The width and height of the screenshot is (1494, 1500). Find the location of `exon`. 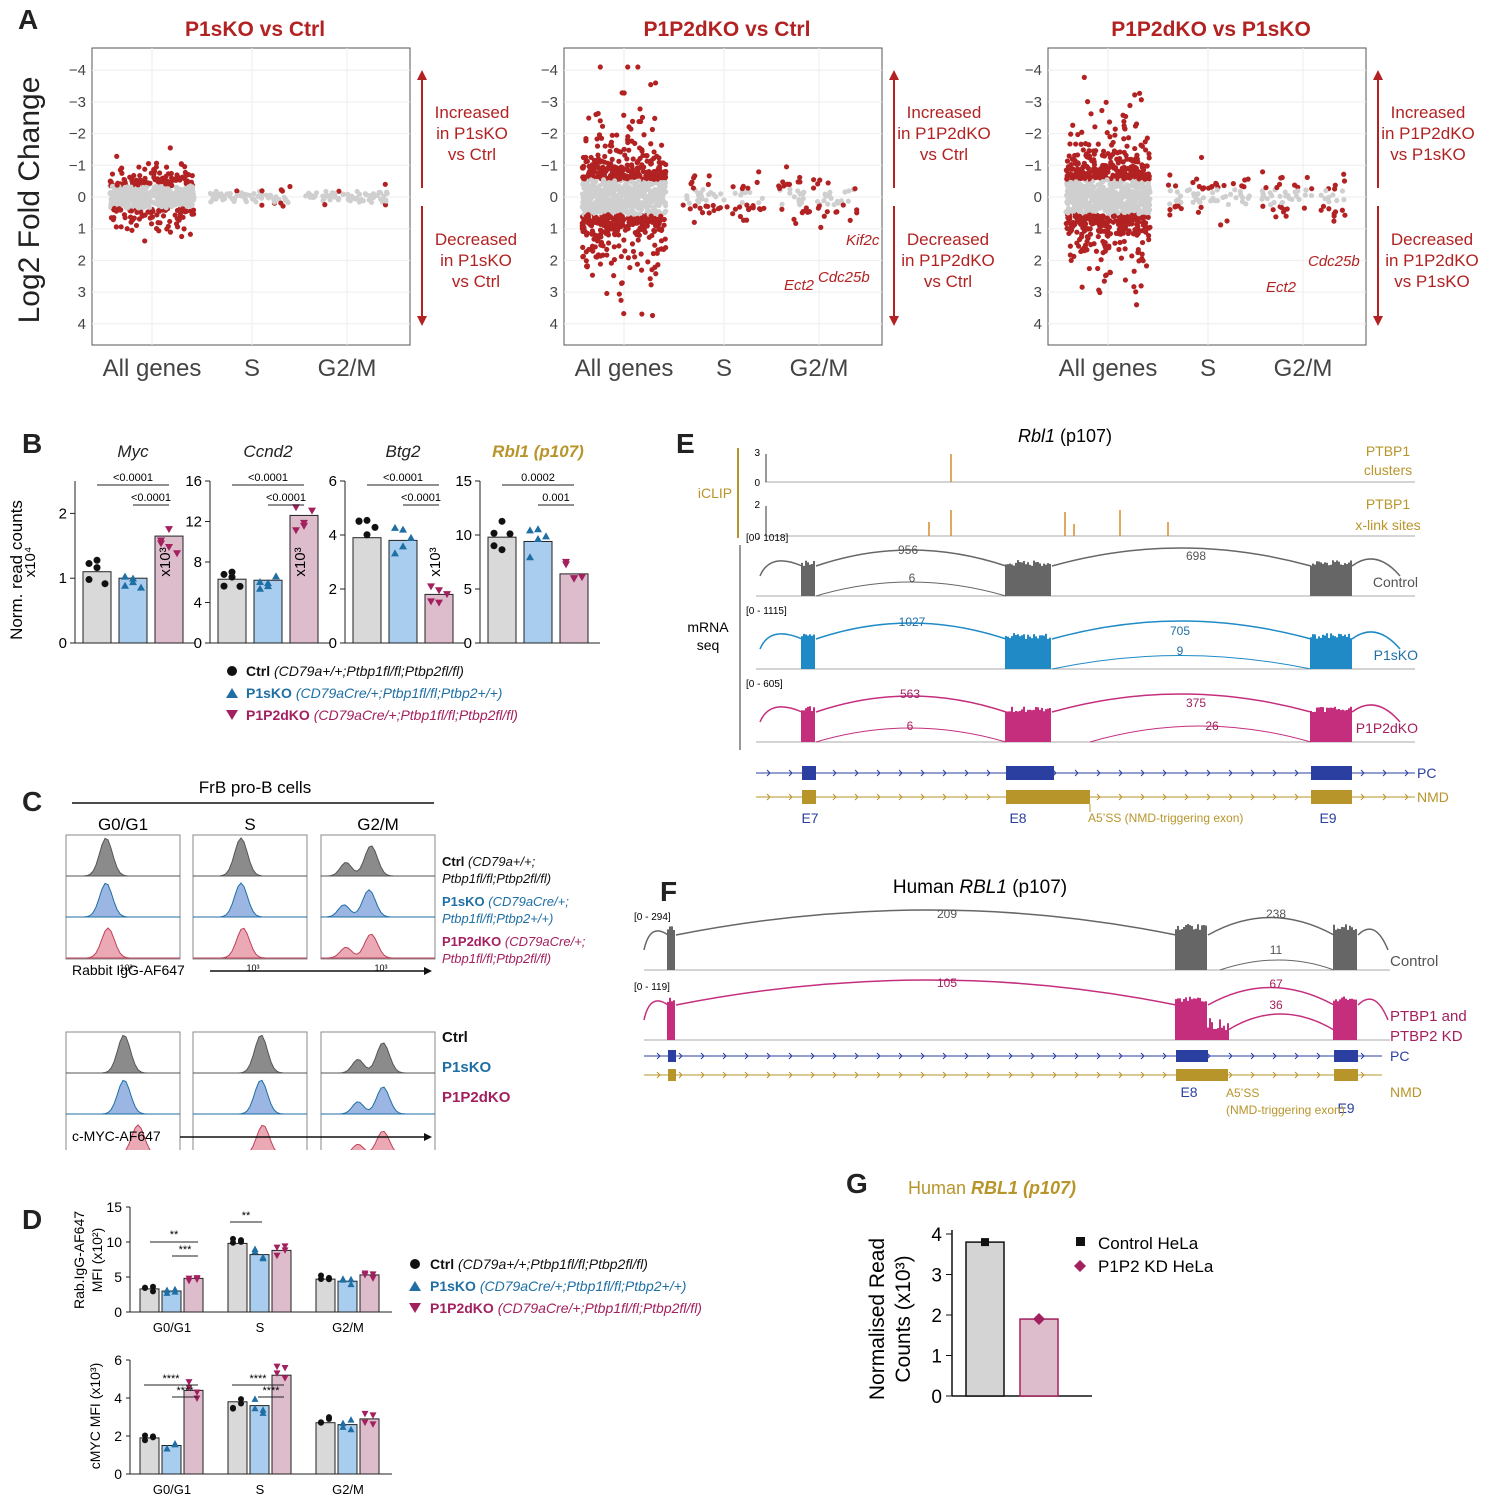

exon is located at coordinates (809, 773).